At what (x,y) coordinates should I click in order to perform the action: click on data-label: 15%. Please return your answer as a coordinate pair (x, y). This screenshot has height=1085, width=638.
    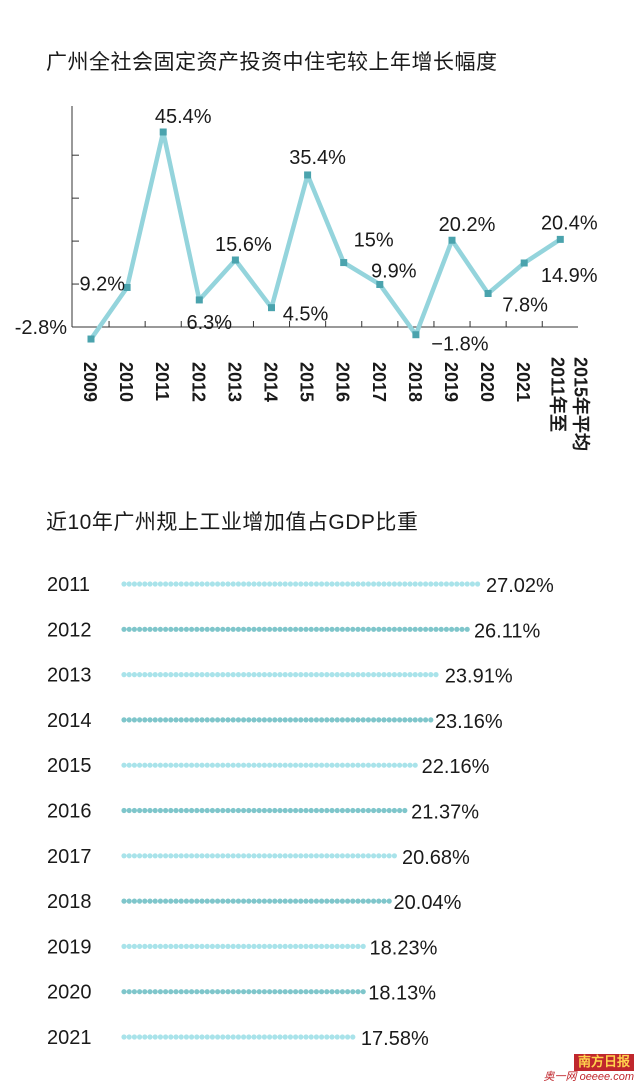
    Looking at the image, I should click on (374, 241).